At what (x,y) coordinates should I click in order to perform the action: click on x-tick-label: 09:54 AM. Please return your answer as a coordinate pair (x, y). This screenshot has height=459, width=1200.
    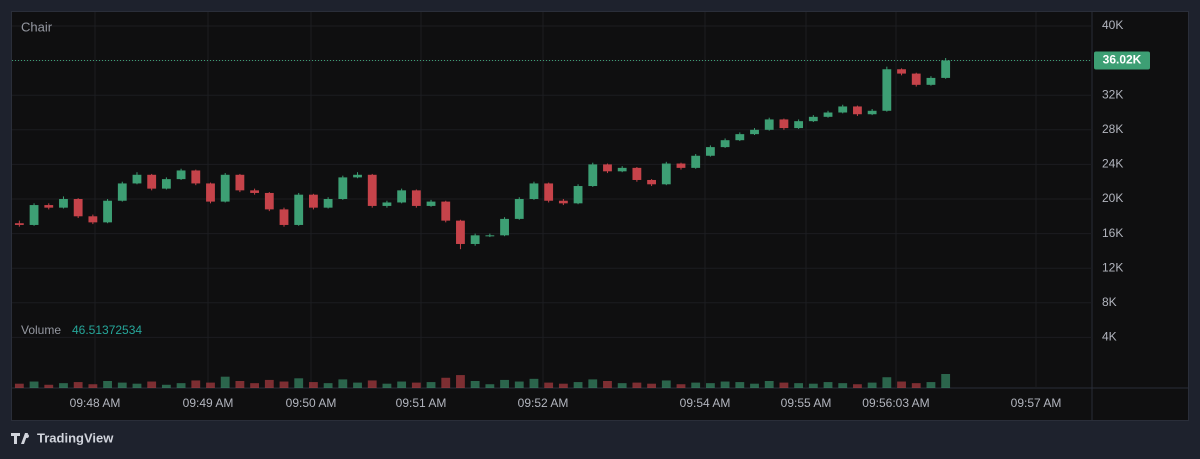
    Looking at the image, I should click on (705, 403).